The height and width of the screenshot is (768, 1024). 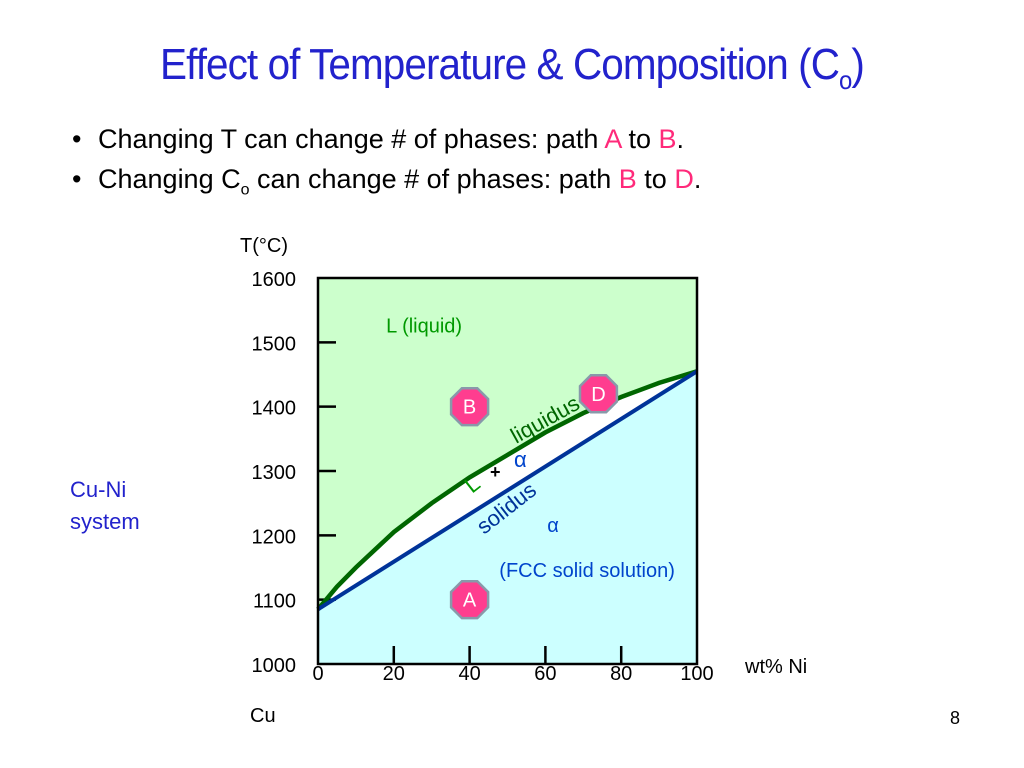 I want to click on x-tick-label: 0, so click(x=317, y=674).